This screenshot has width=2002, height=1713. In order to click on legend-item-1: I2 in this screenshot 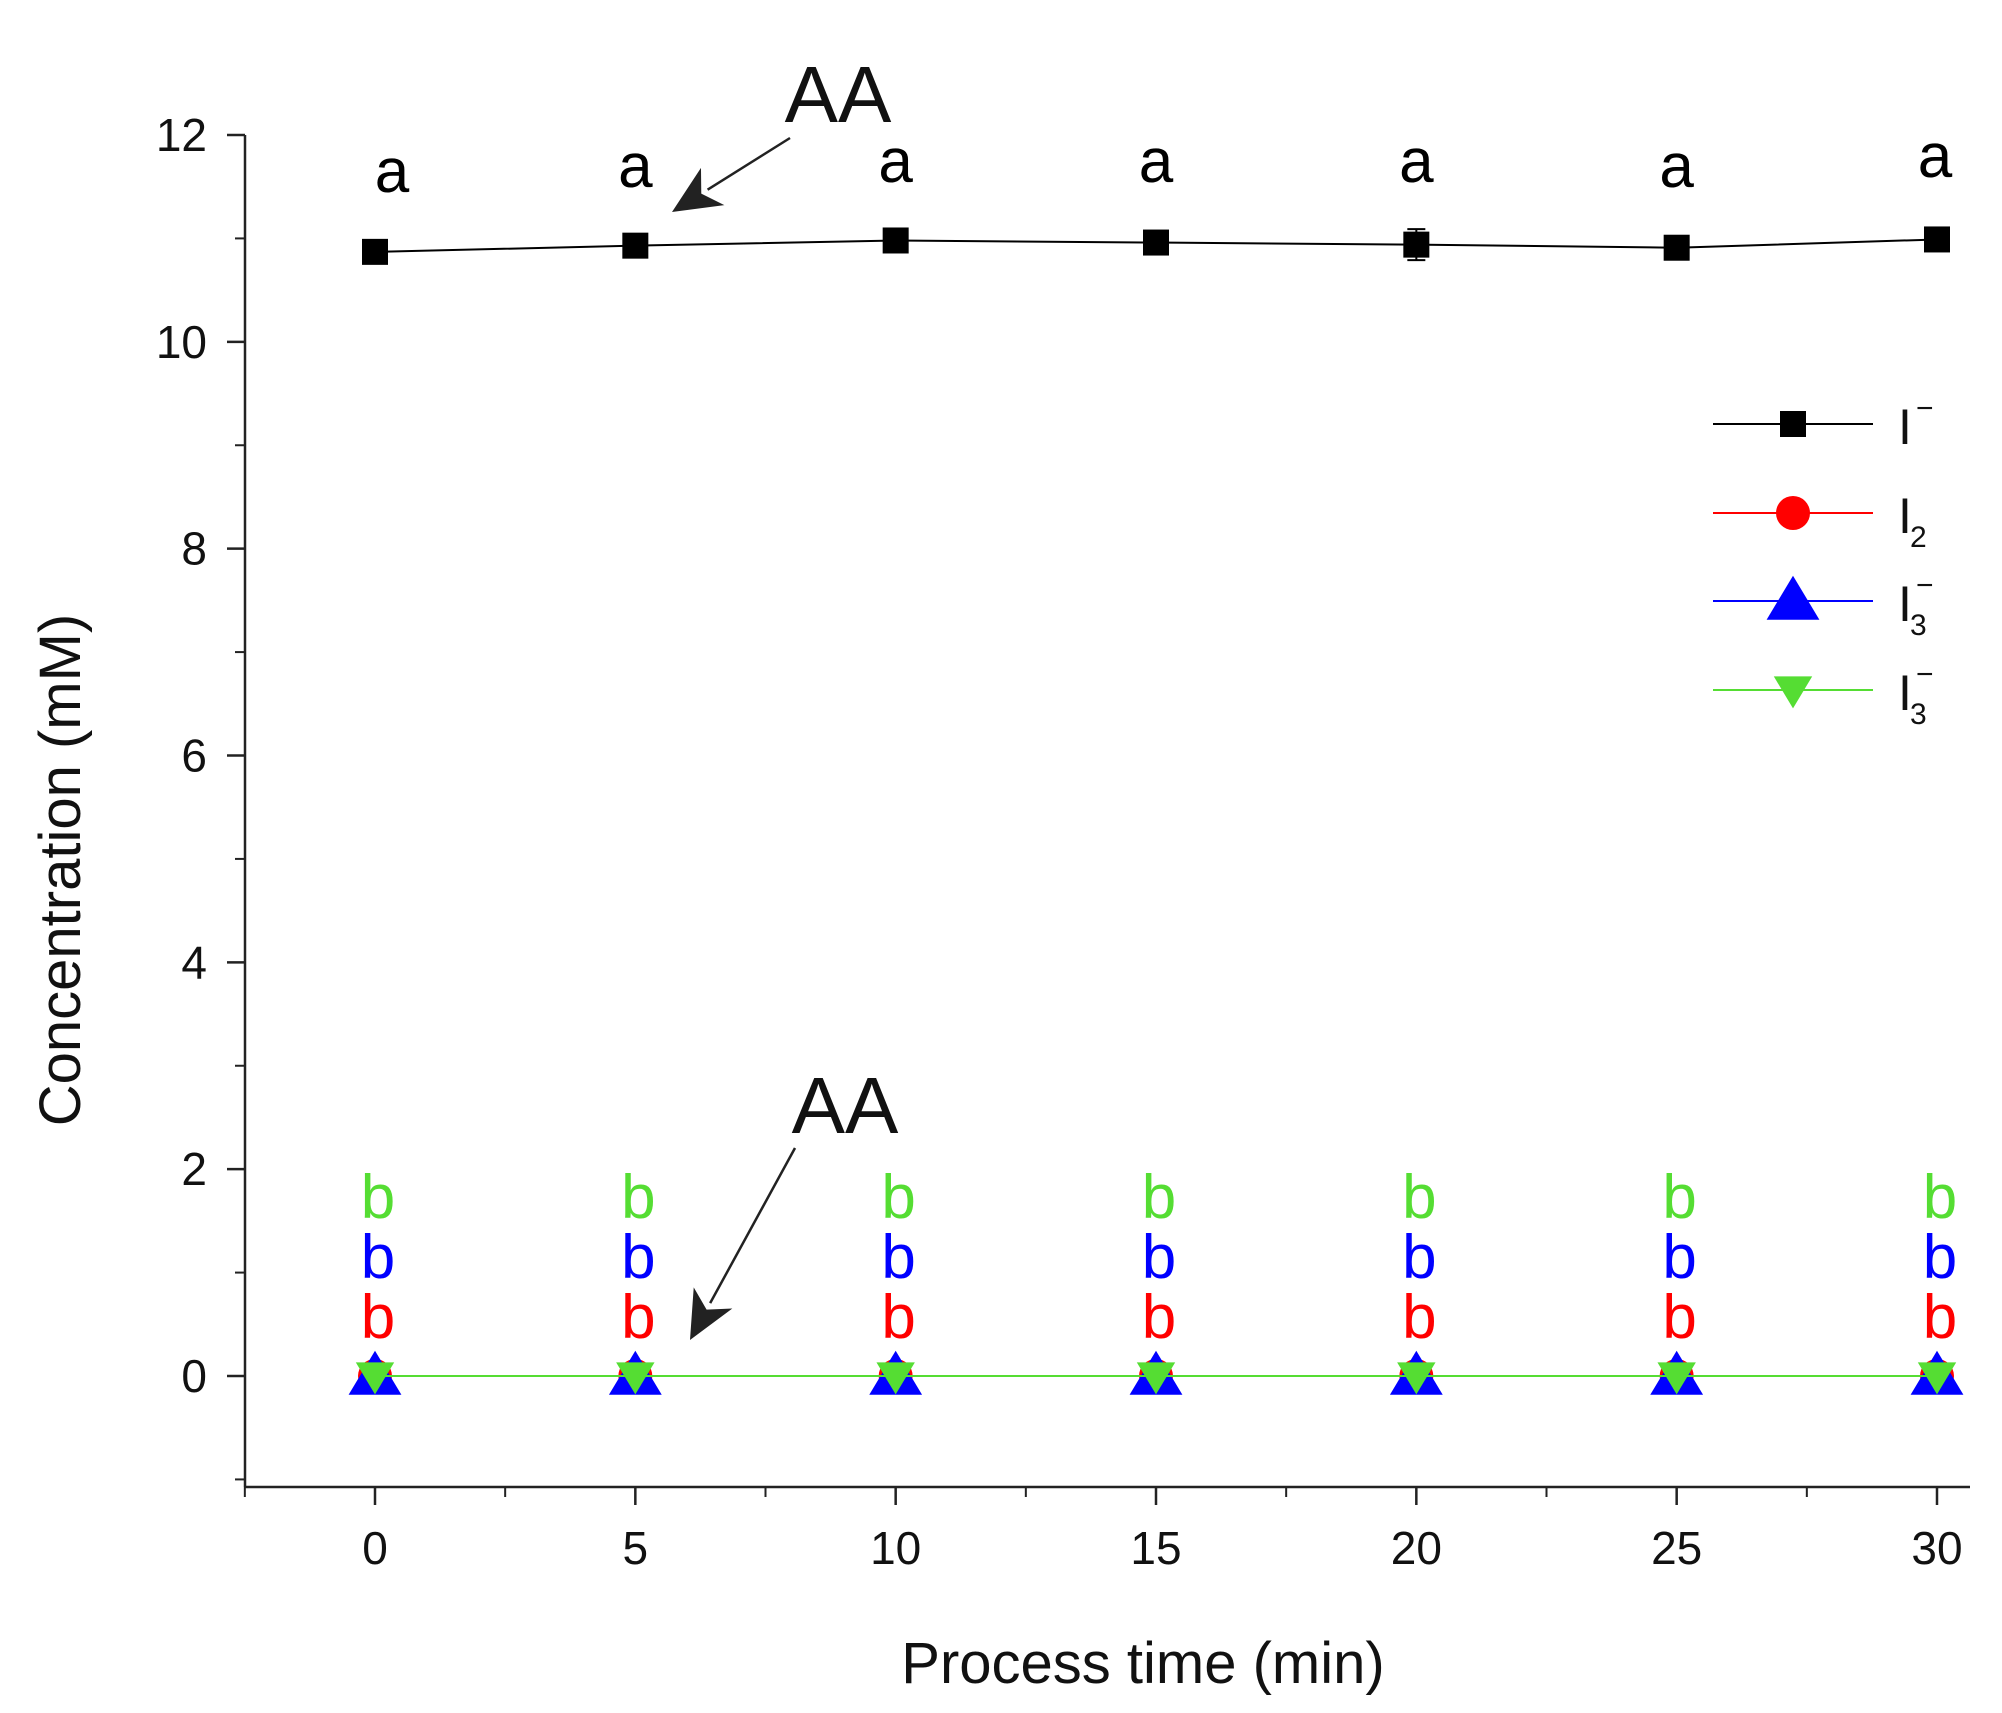, I will do `click(1820, 521)`.